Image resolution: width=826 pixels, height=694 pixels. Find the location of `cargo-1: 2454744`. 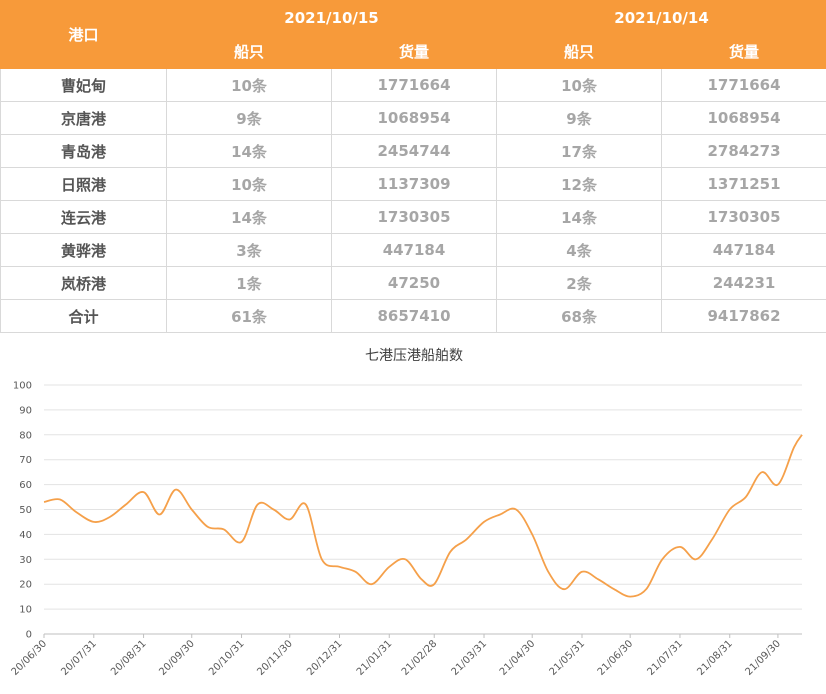

cargo-1: 2454744 is located at coordinates (414, 151).